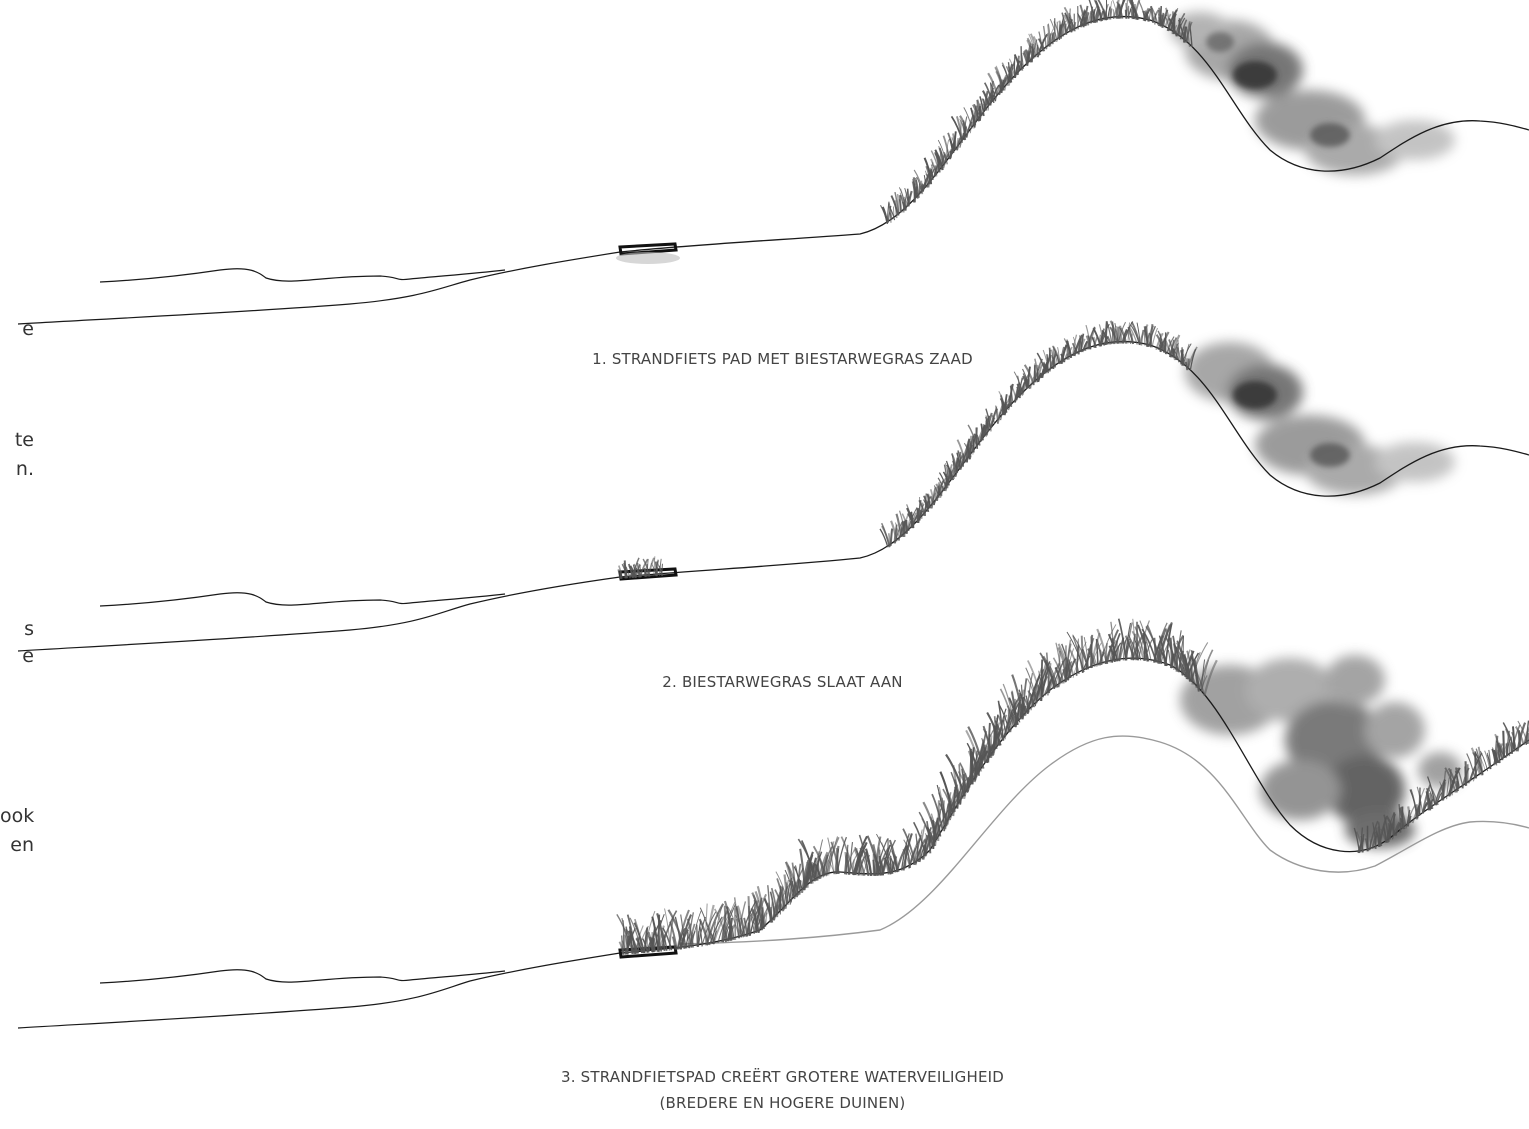 The image size is (1529, 1129). What do you see at coordinates (17, 816) in the screenshot?
I see `cropped-text-fragment: ook` at bounding box center [17, 816].